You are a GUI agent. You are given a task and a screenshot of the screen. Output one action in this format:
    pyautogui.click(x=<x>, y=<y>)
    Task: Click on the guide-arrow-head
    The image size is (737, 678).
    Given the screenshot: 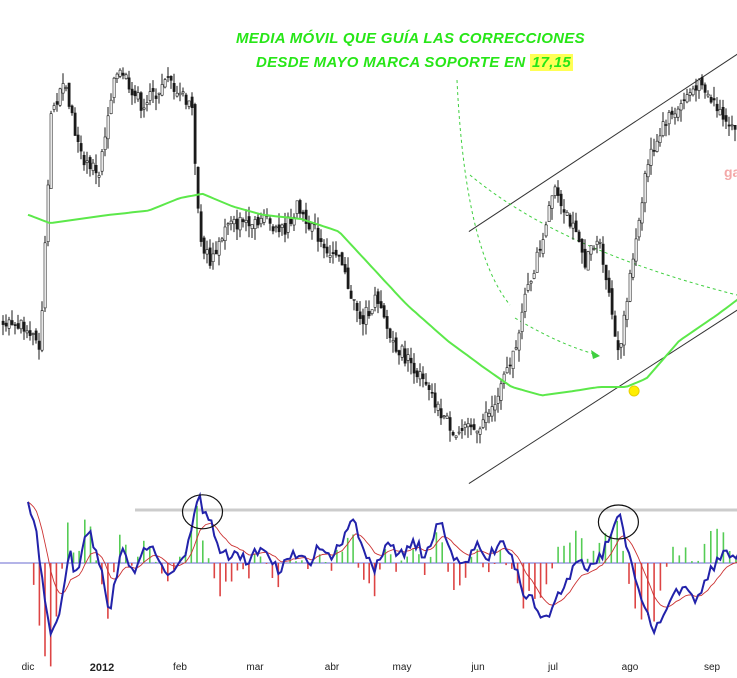 What is the action you would take?
    pyautogui.click(x=595, y=354)
    